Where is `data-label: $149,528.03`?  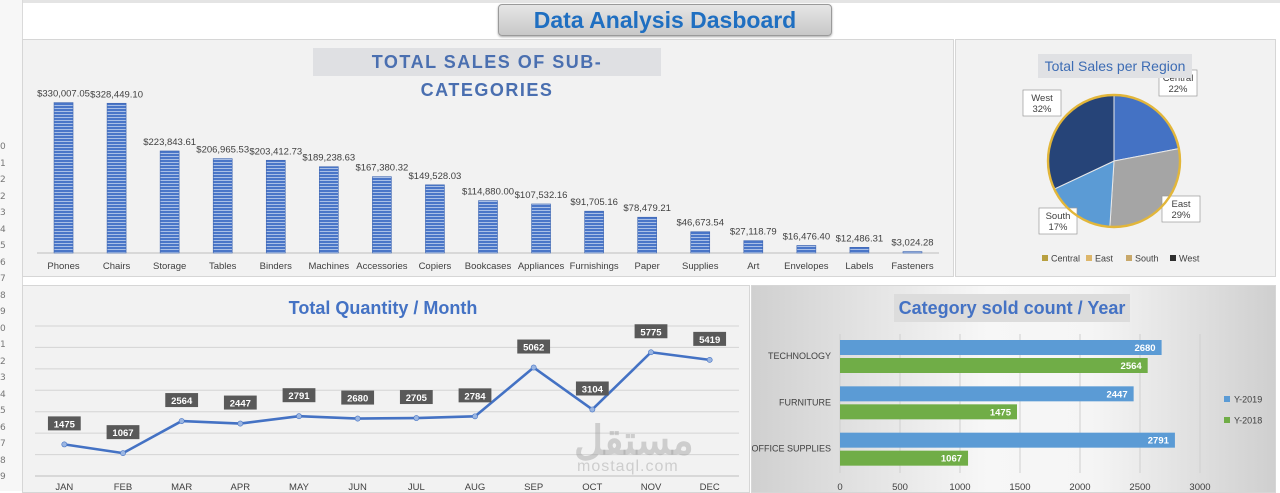
data-label: $149,528.03 is located at coordinates (435, 176).